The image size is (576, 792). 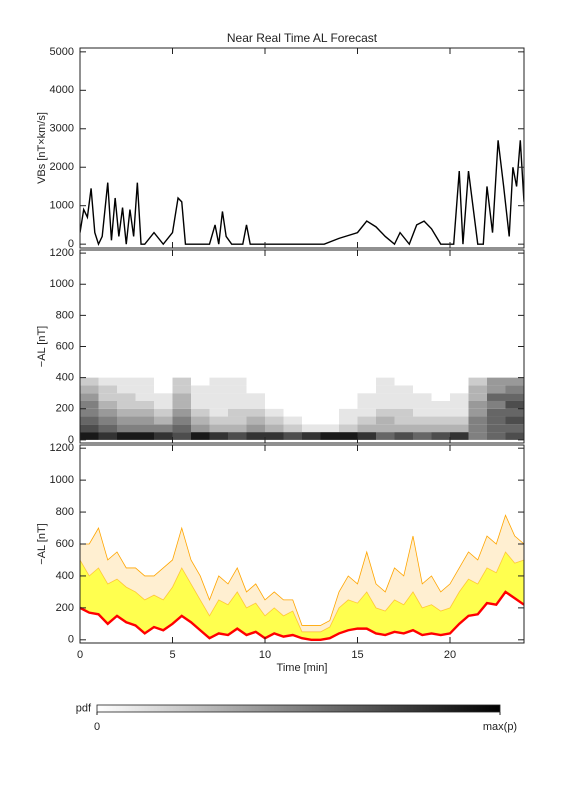 I want to click on y-tick-label: 400, so click(x=65, y=378).